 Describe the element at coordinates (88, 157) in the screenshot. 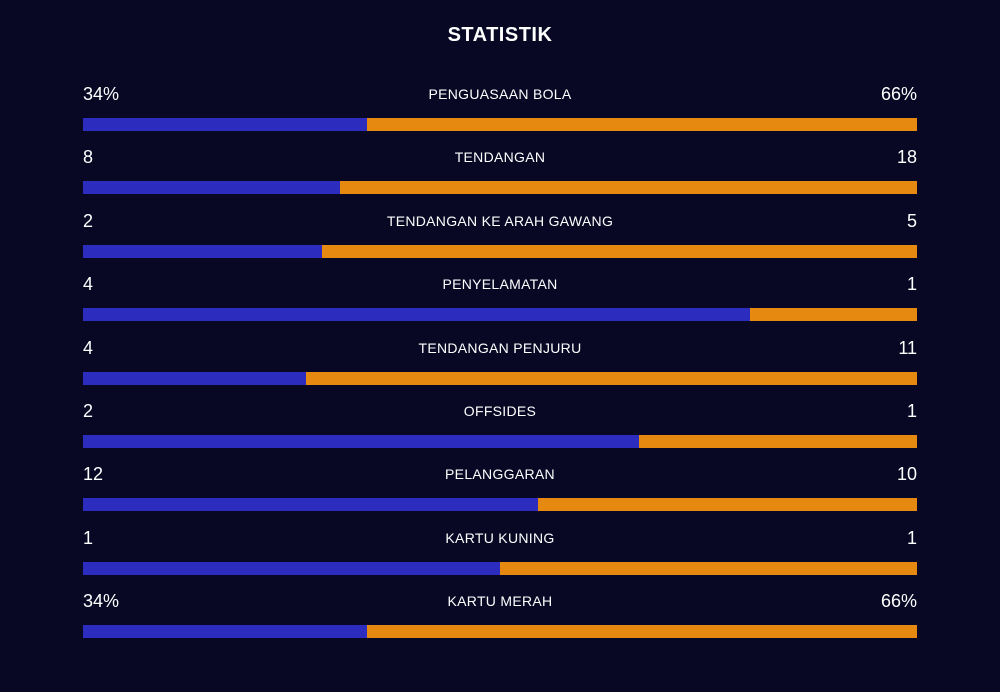

I see `home-value: 8` at that location.